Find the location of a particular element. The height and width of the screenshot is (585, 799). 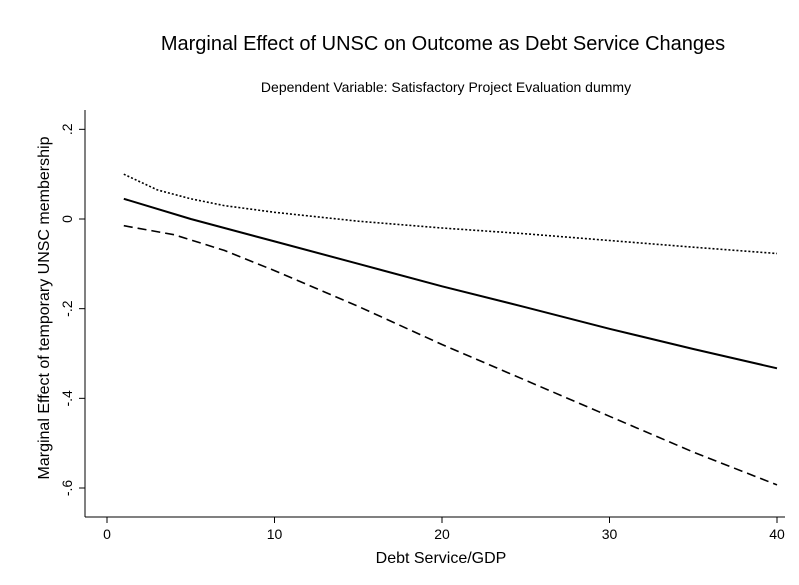

x-tick-label: 0 is located at coordinates (107, 534).